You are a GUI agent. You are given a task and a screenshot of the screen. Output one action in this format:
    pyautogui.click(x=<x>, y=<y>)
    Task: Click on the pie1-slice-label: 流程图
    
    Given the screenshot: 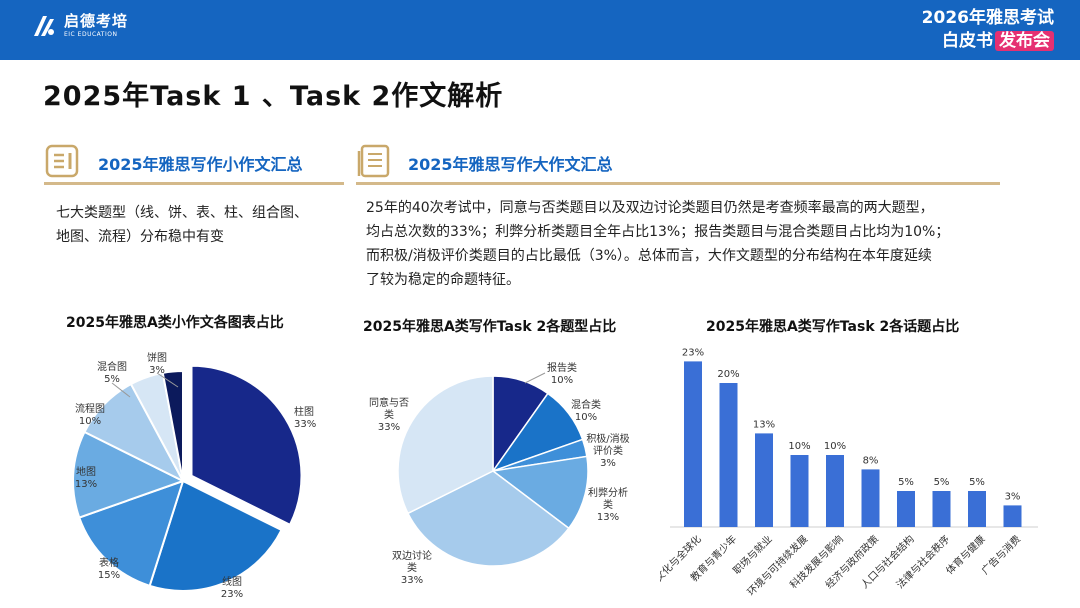 What is the action you would take?
    pyautogui.click(x=90, y=408)
    